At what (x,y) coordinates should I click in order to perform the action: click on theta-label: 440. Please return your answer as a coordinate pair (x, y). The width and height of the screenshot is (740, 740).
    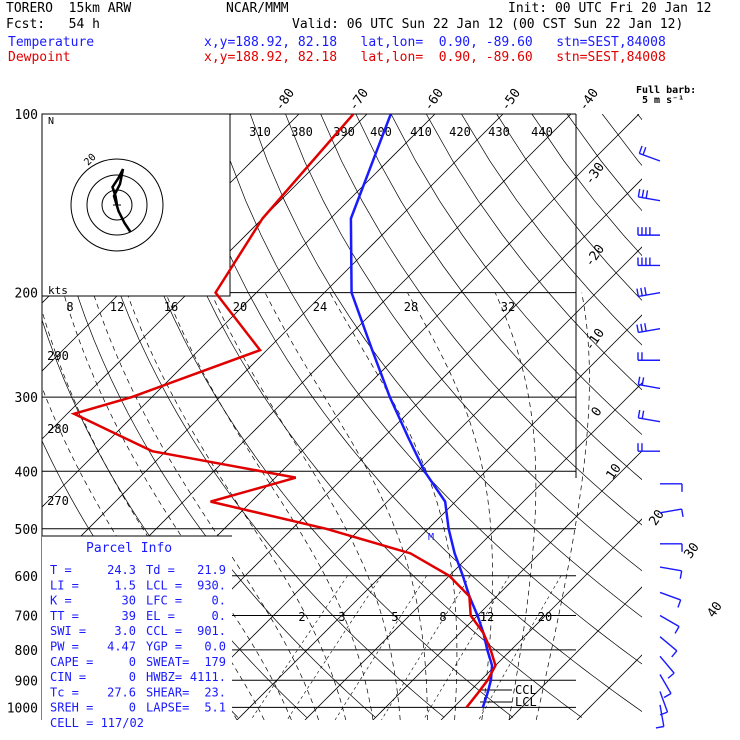
    Looking at the image, I should click on (542, 132).